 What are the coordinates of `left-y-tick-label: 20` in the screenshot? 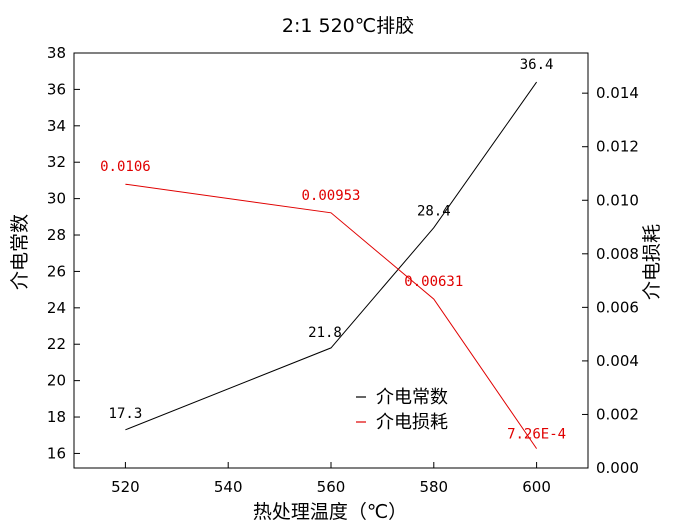 It's located at (56, 381).